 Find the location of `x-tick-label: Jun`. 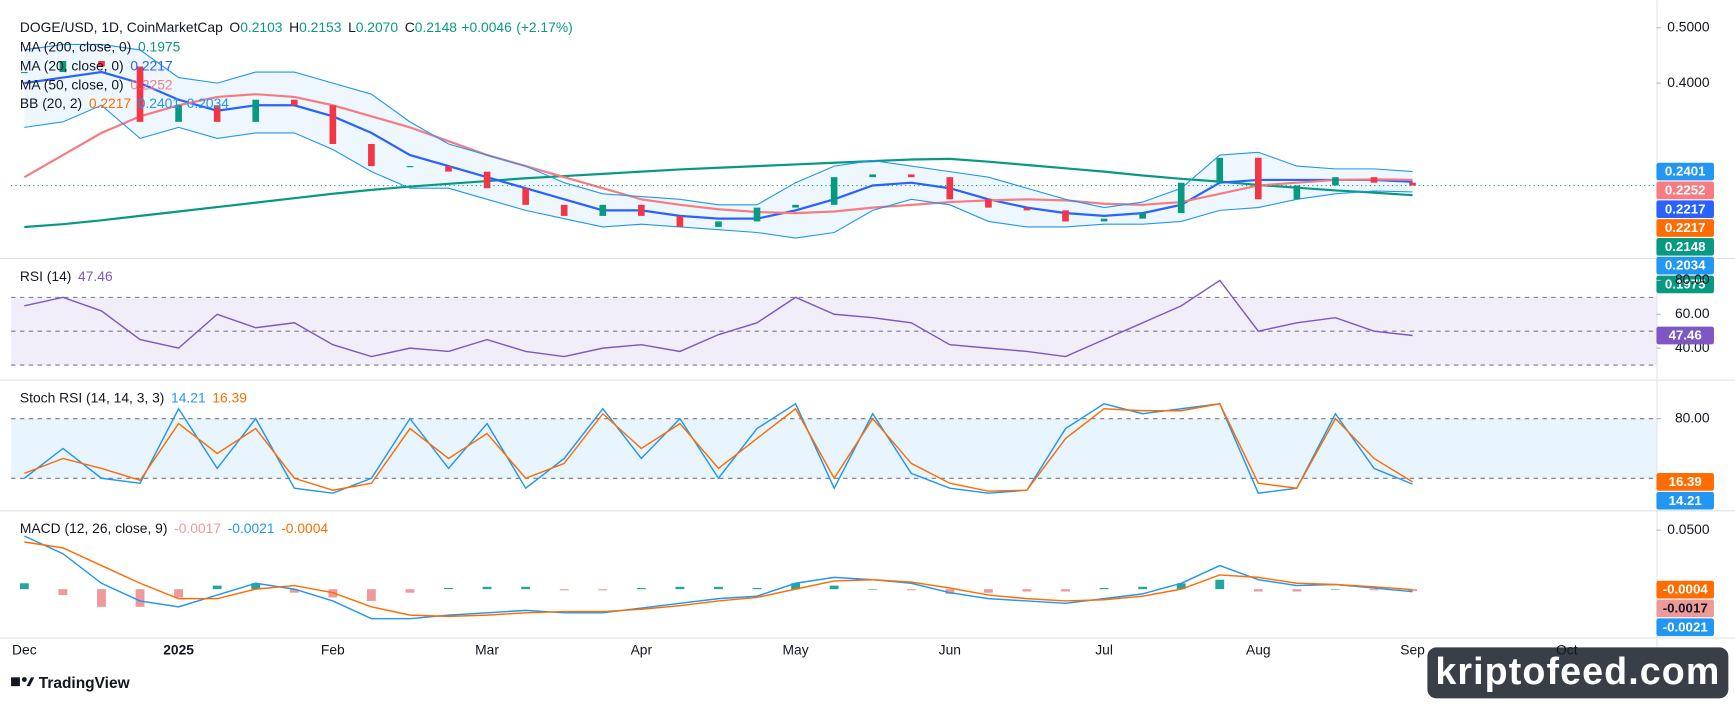

x-tick-label: Jun is located at coordinates (950, 649).